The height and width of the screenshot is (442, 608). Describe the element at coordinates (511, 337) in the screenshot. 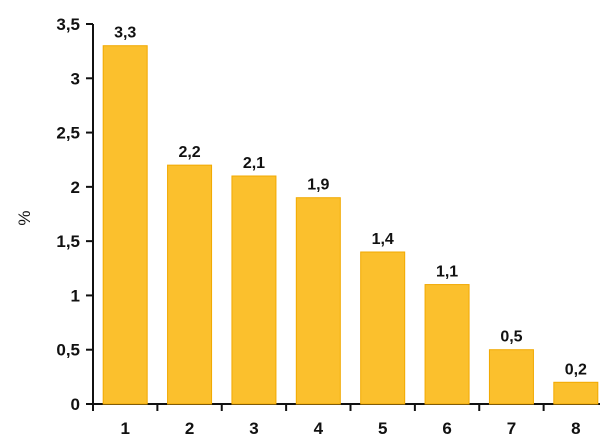

I see `bar-value-label: 0,5` at that location.